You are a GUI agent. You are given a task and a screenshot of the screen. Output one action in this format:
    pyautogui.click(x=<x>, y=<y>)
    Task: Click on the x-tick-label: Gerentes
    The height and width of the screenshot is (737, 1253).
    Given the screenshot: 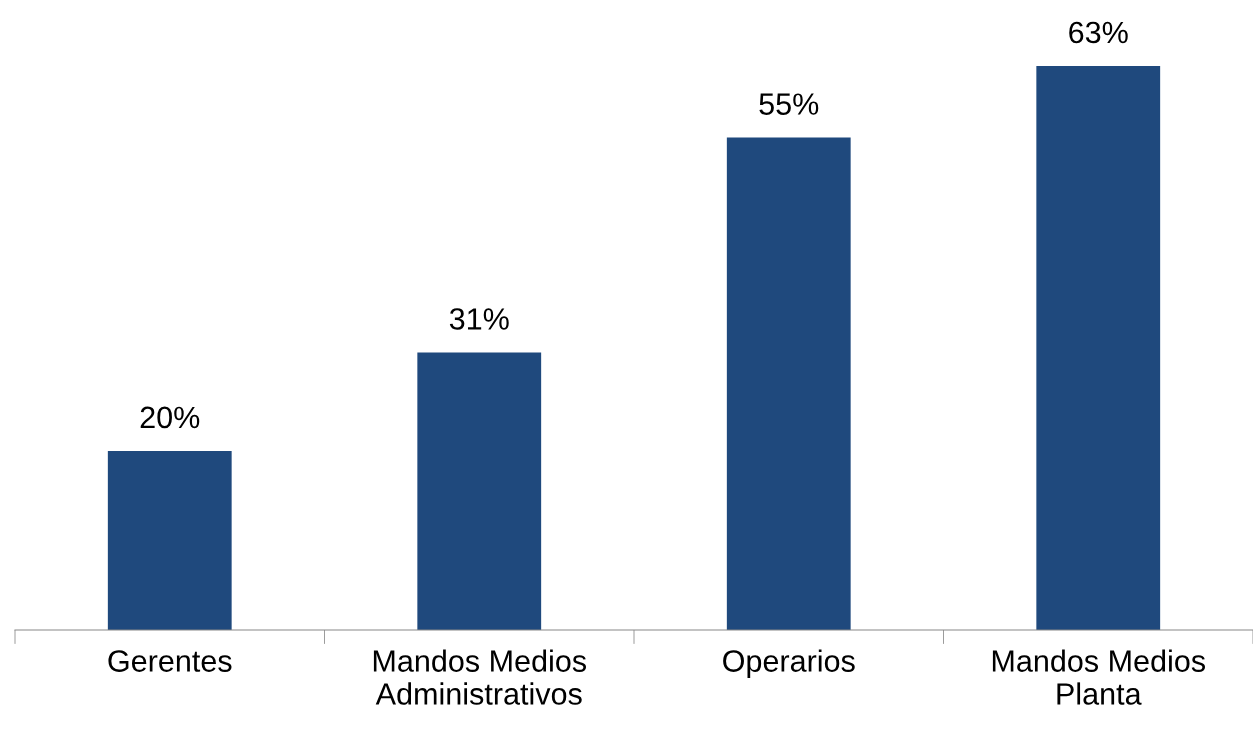 What is the action you would take?
    pyautogui.click(x=170, y=661)
    